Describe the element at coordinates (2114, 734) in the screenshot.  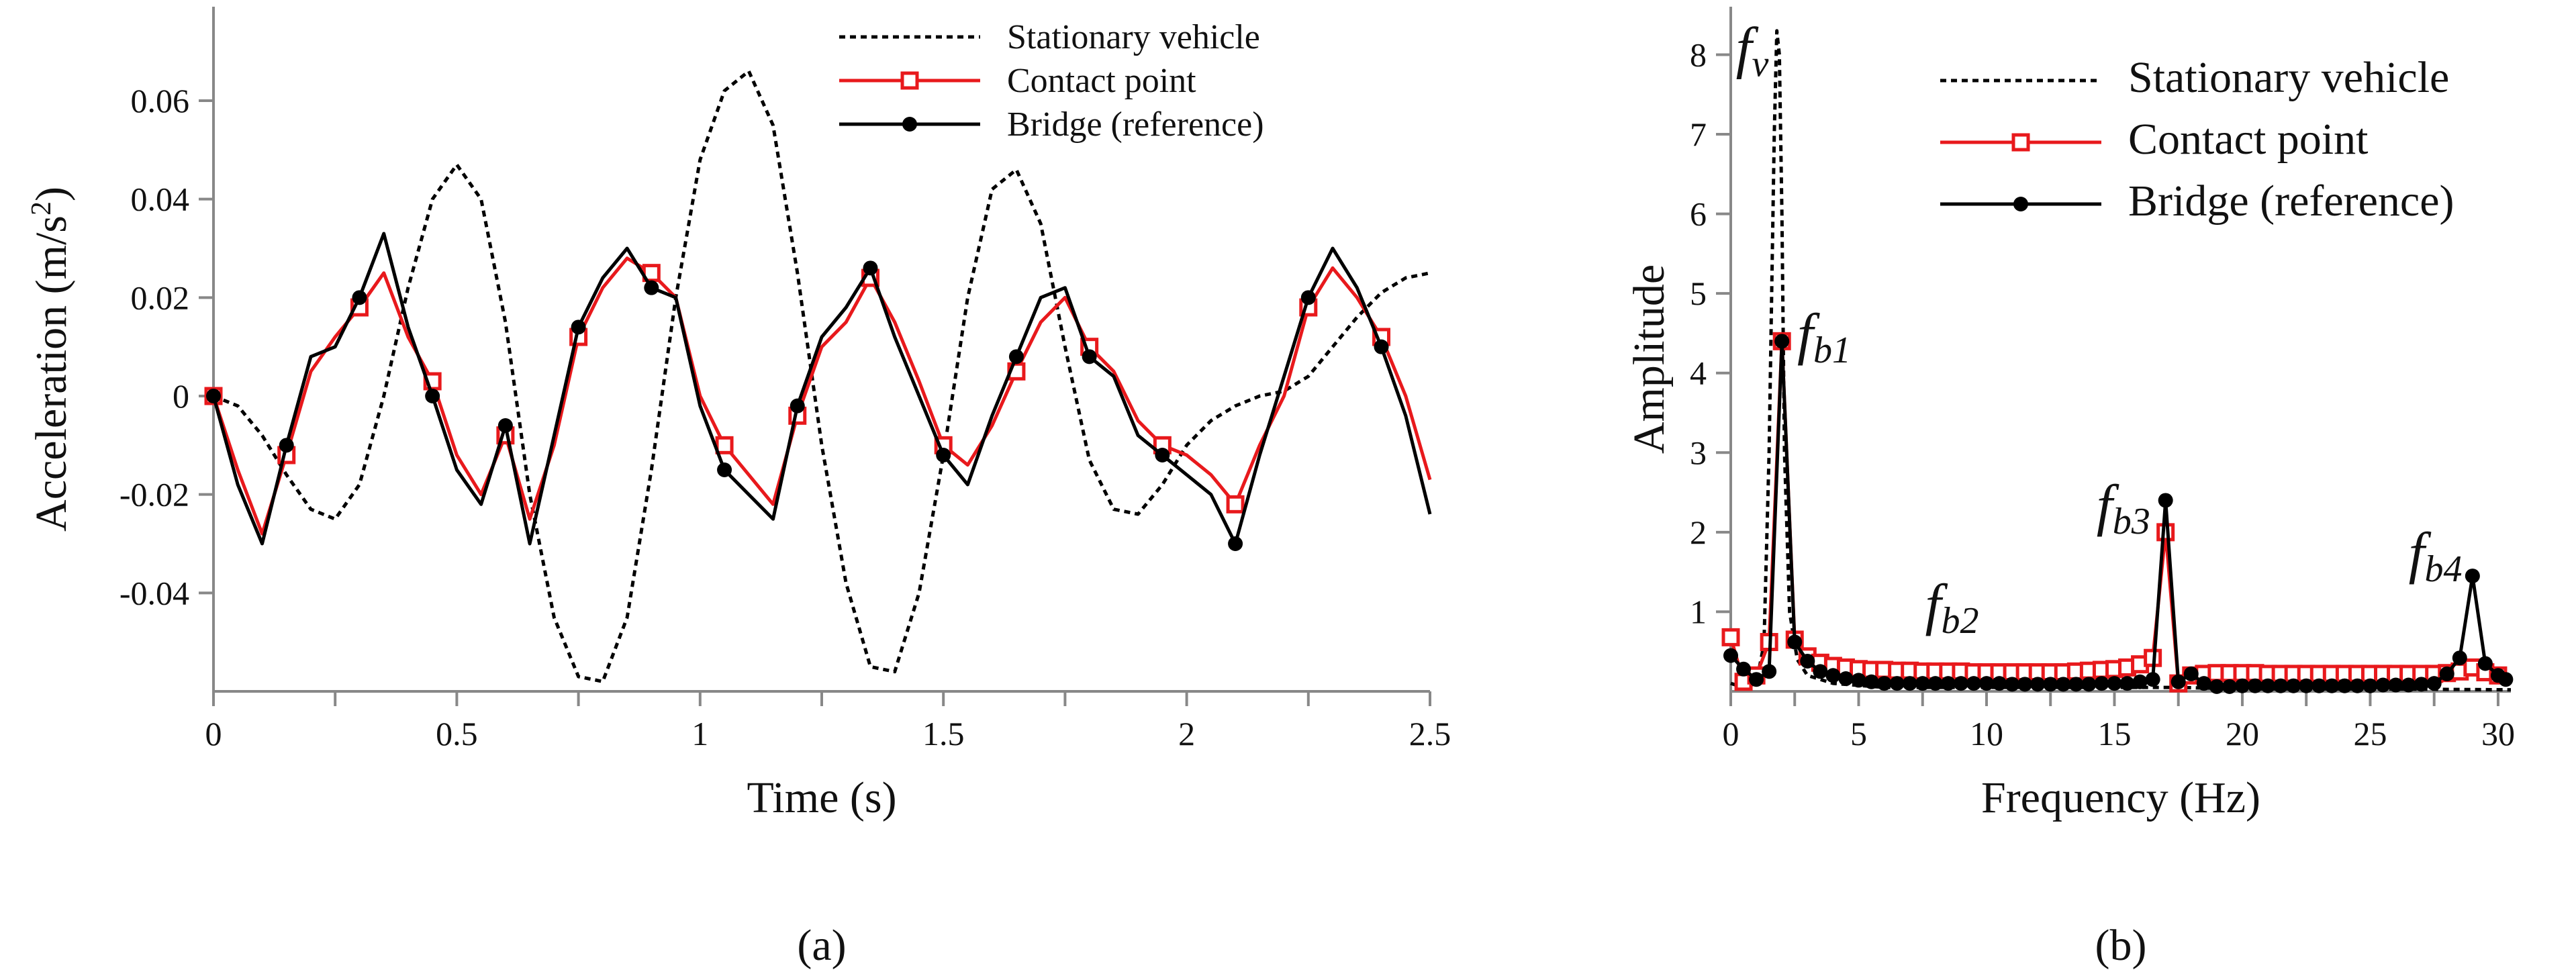
I see `x-tick-label: 15` at that location.